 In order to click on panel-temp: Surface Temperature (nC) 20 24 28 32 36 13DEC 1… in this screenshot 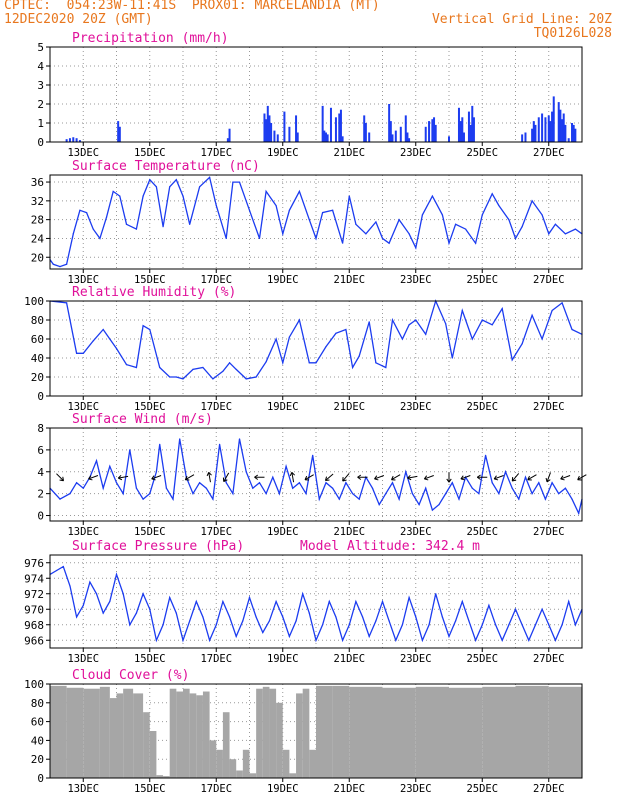, I will do `click(307, 222)`.